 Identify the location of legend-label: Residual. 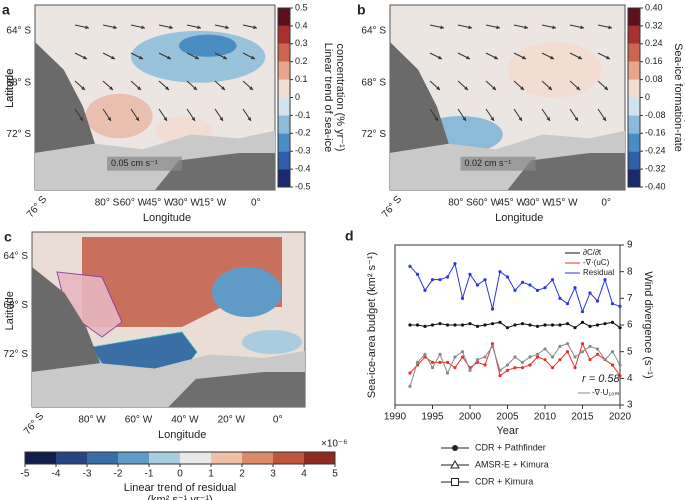
(598, 272).